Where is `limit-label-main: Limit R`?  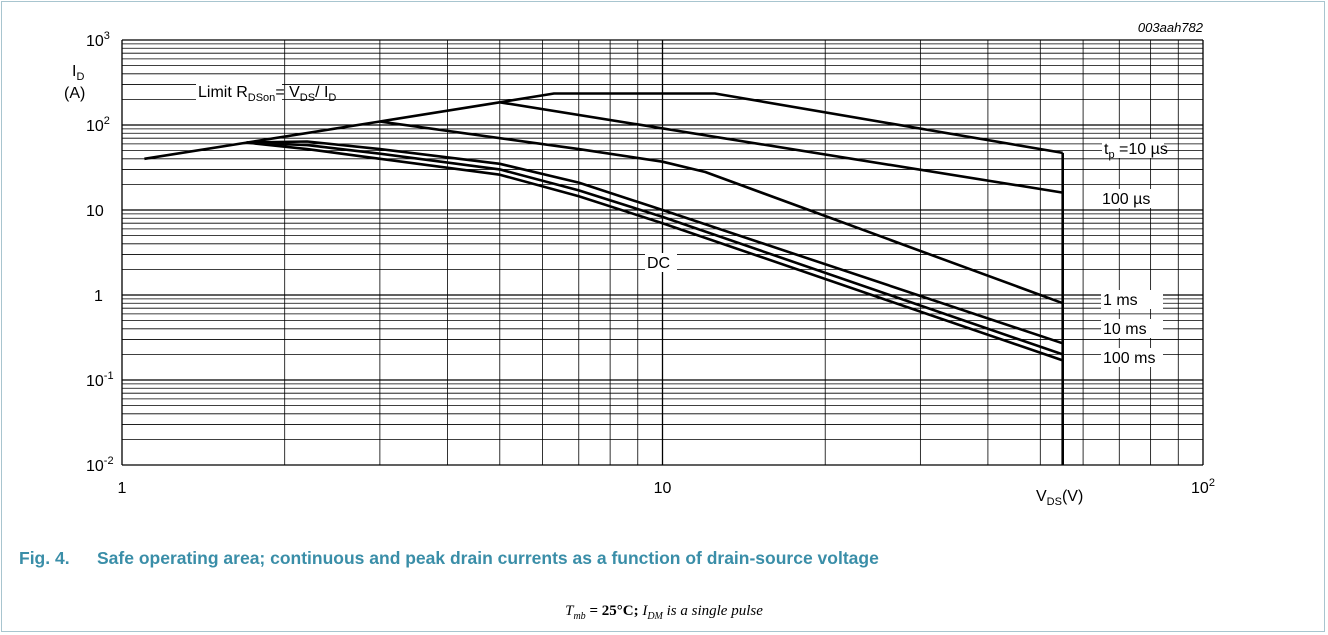 limit-label-main: Limit R is located at coordinates (223, 92).